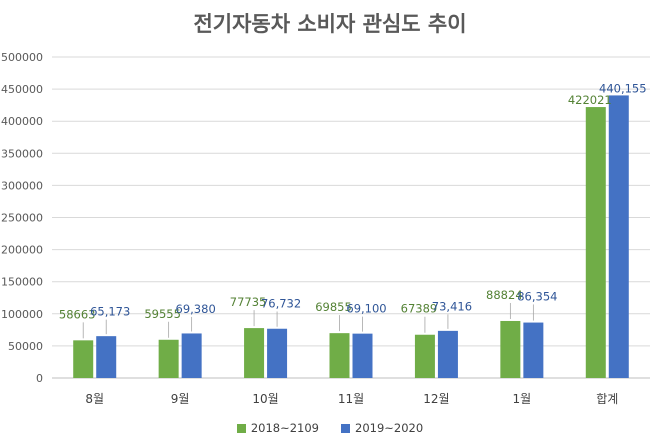 The height and width of the screenshot is (446, 660). Describe the element at coordinates (110, 312) in the screenshot. I see `data-label: 65,173` at that location.